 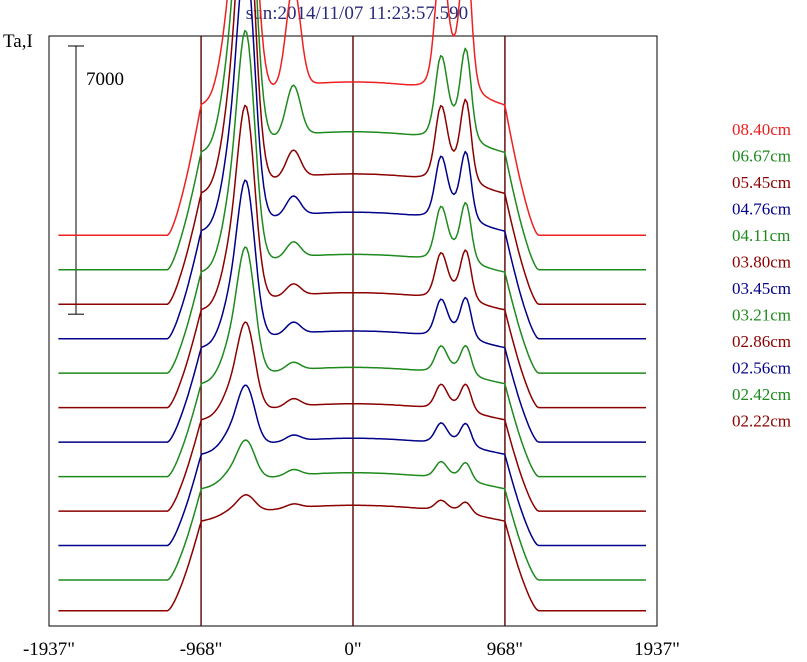 What do you see at coordinates (761, 262) in the screenshot?
I see `legend-entry: 03.80cm` at bounding box center [761, 262].